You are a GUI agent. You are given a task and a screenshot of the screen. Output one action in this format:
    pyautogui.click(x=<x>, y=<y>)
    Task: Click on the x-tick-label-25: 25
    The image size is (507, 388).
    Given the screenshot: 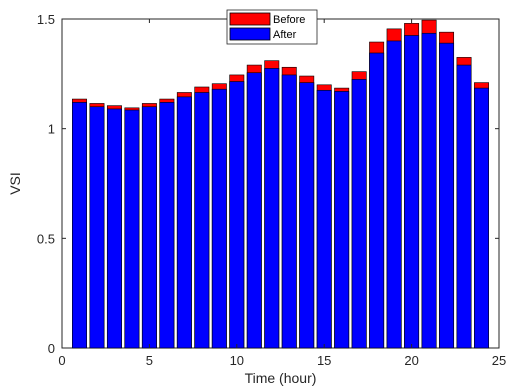 What is the action you would take?
    pyautogui.click(x=499, y=360)
    